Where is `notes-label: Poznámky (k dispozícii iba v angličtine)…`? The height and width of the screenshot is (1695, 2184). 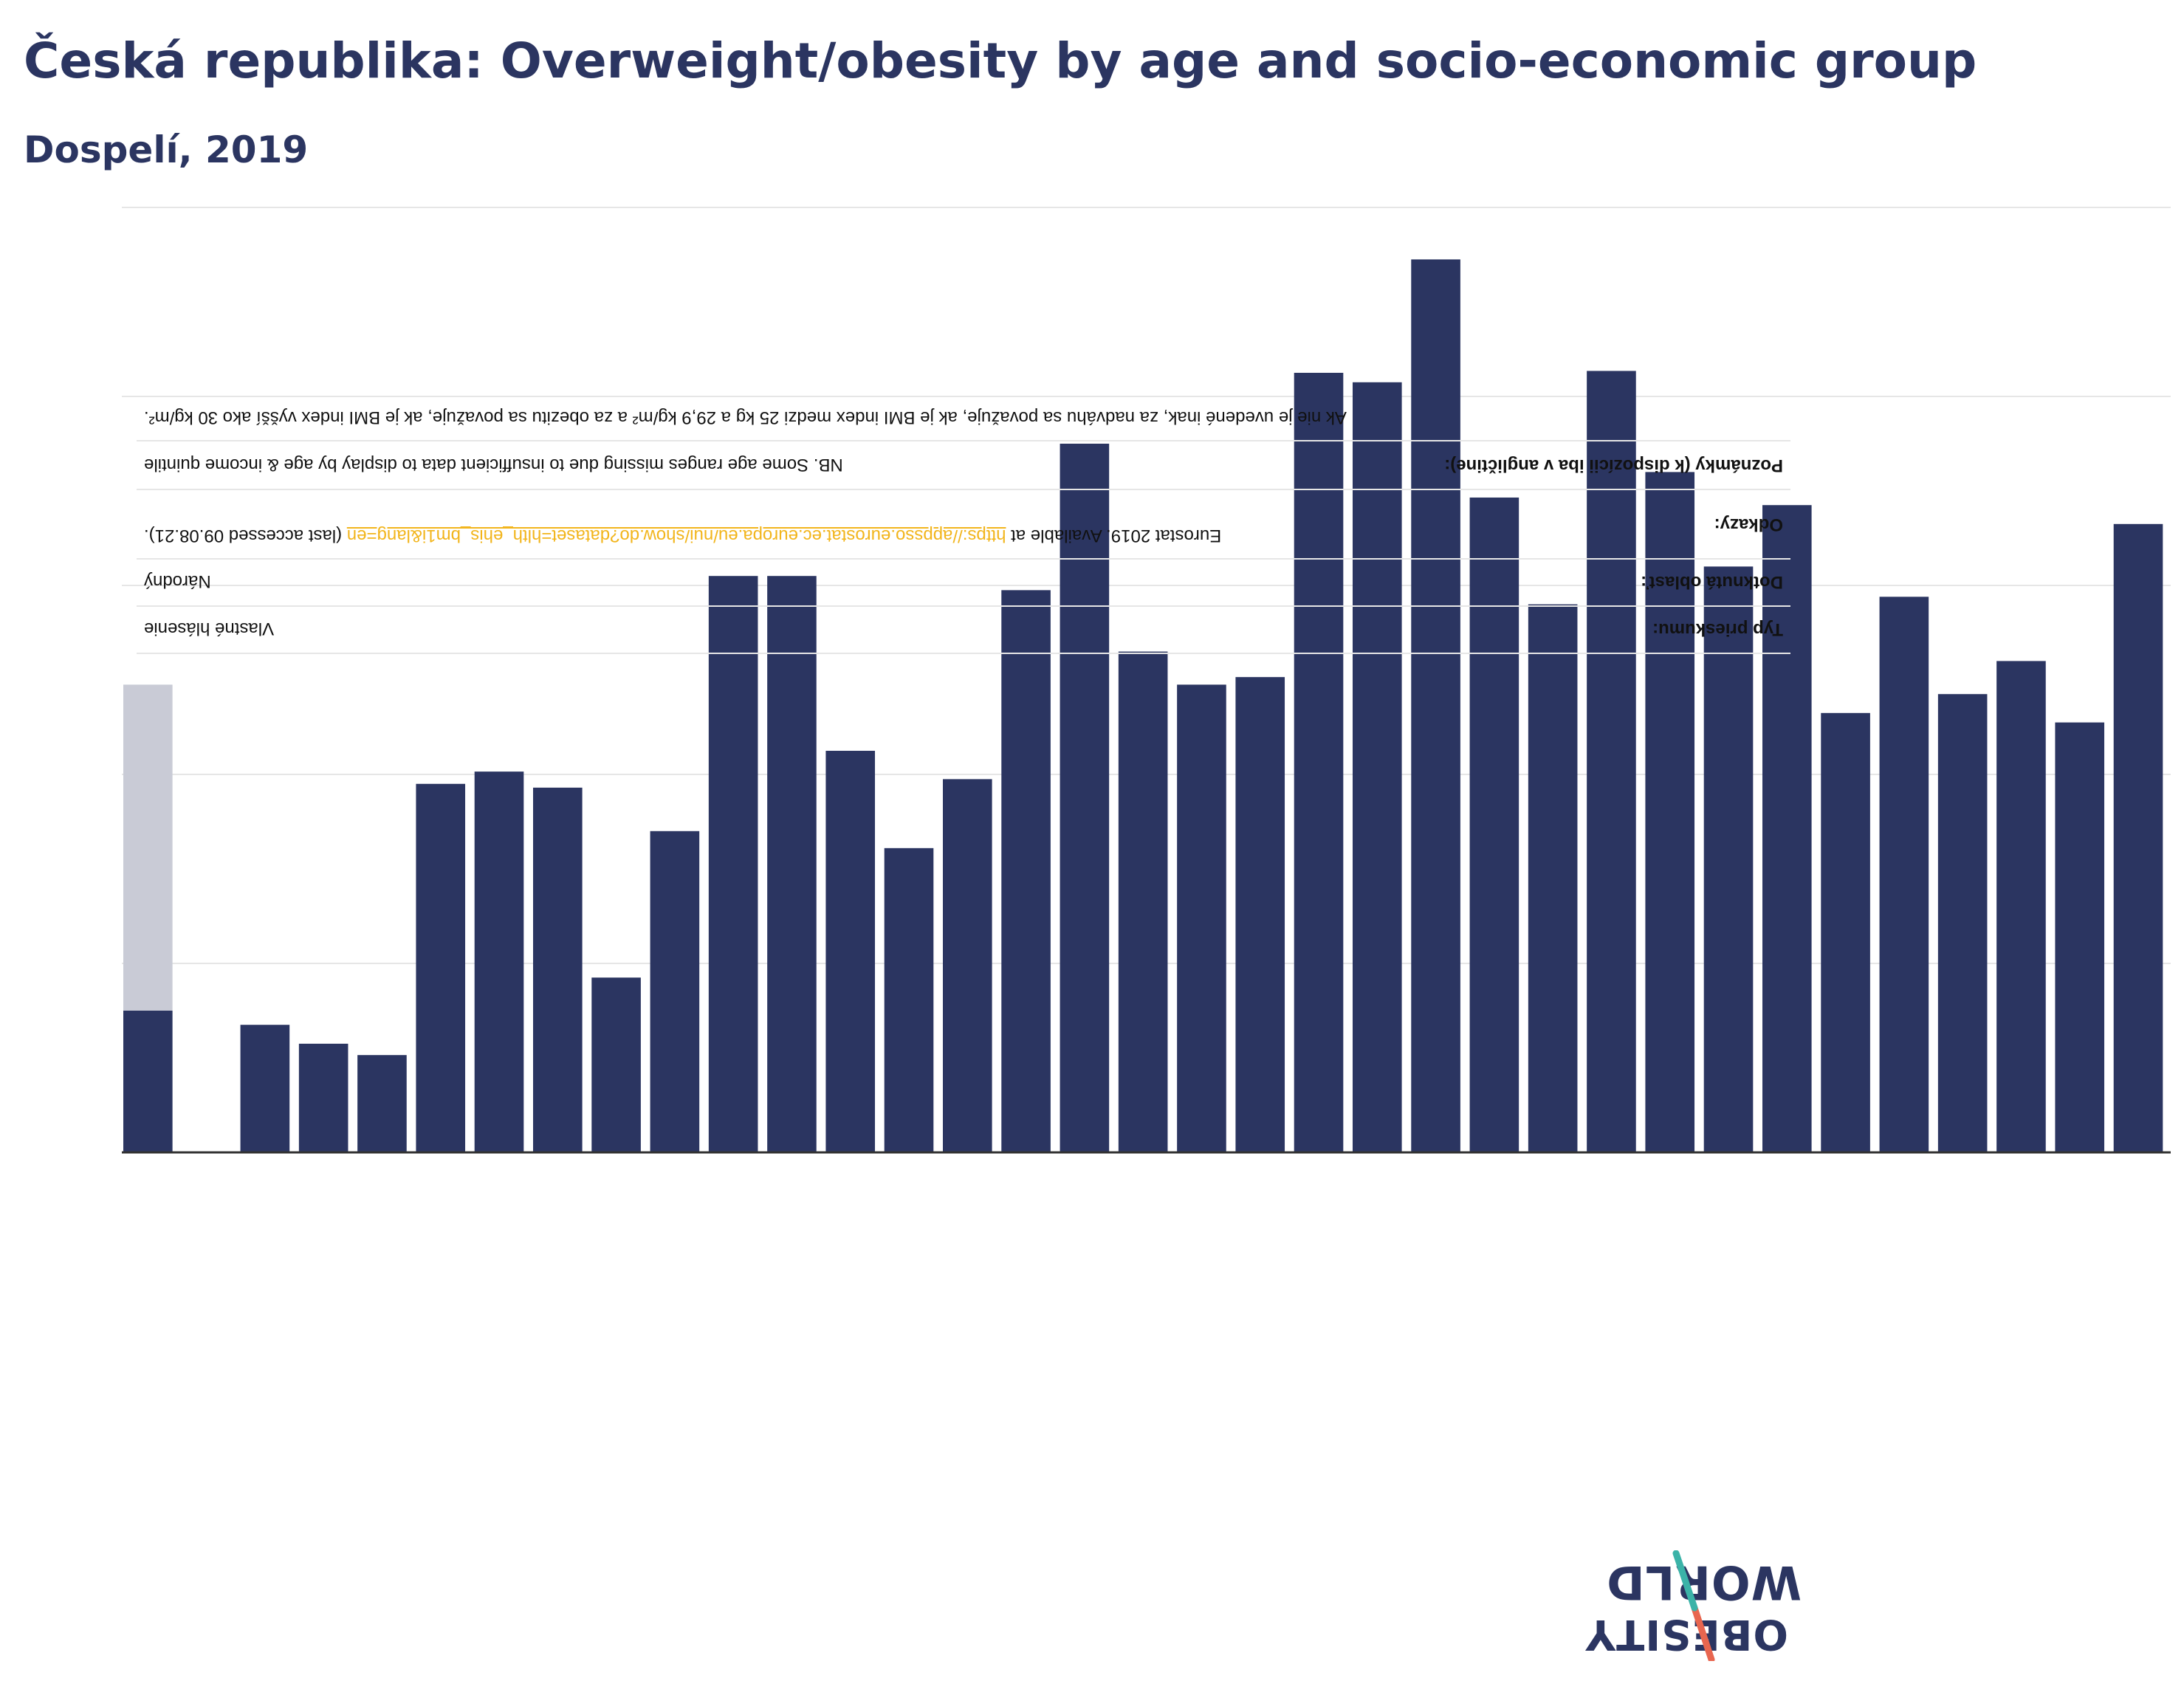 notes-label: Poznámky (k dispozícii iba v angličtine)… is located at coordinates (1613, 465).